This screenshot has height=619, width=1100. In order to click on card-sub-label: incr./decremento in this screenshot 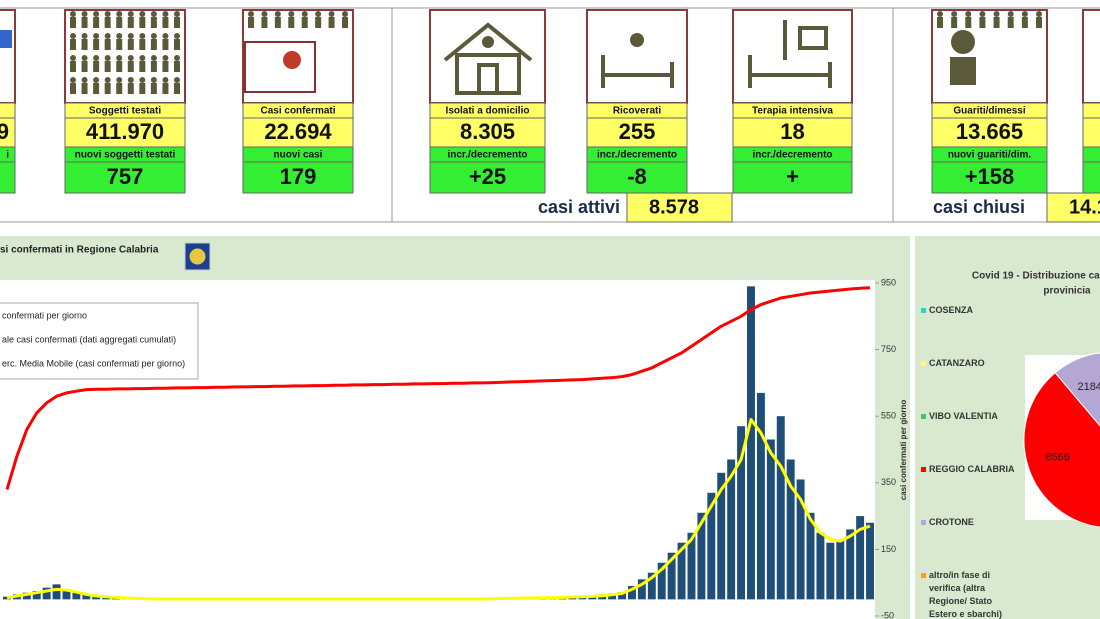, I will do `click(487, 155)`.